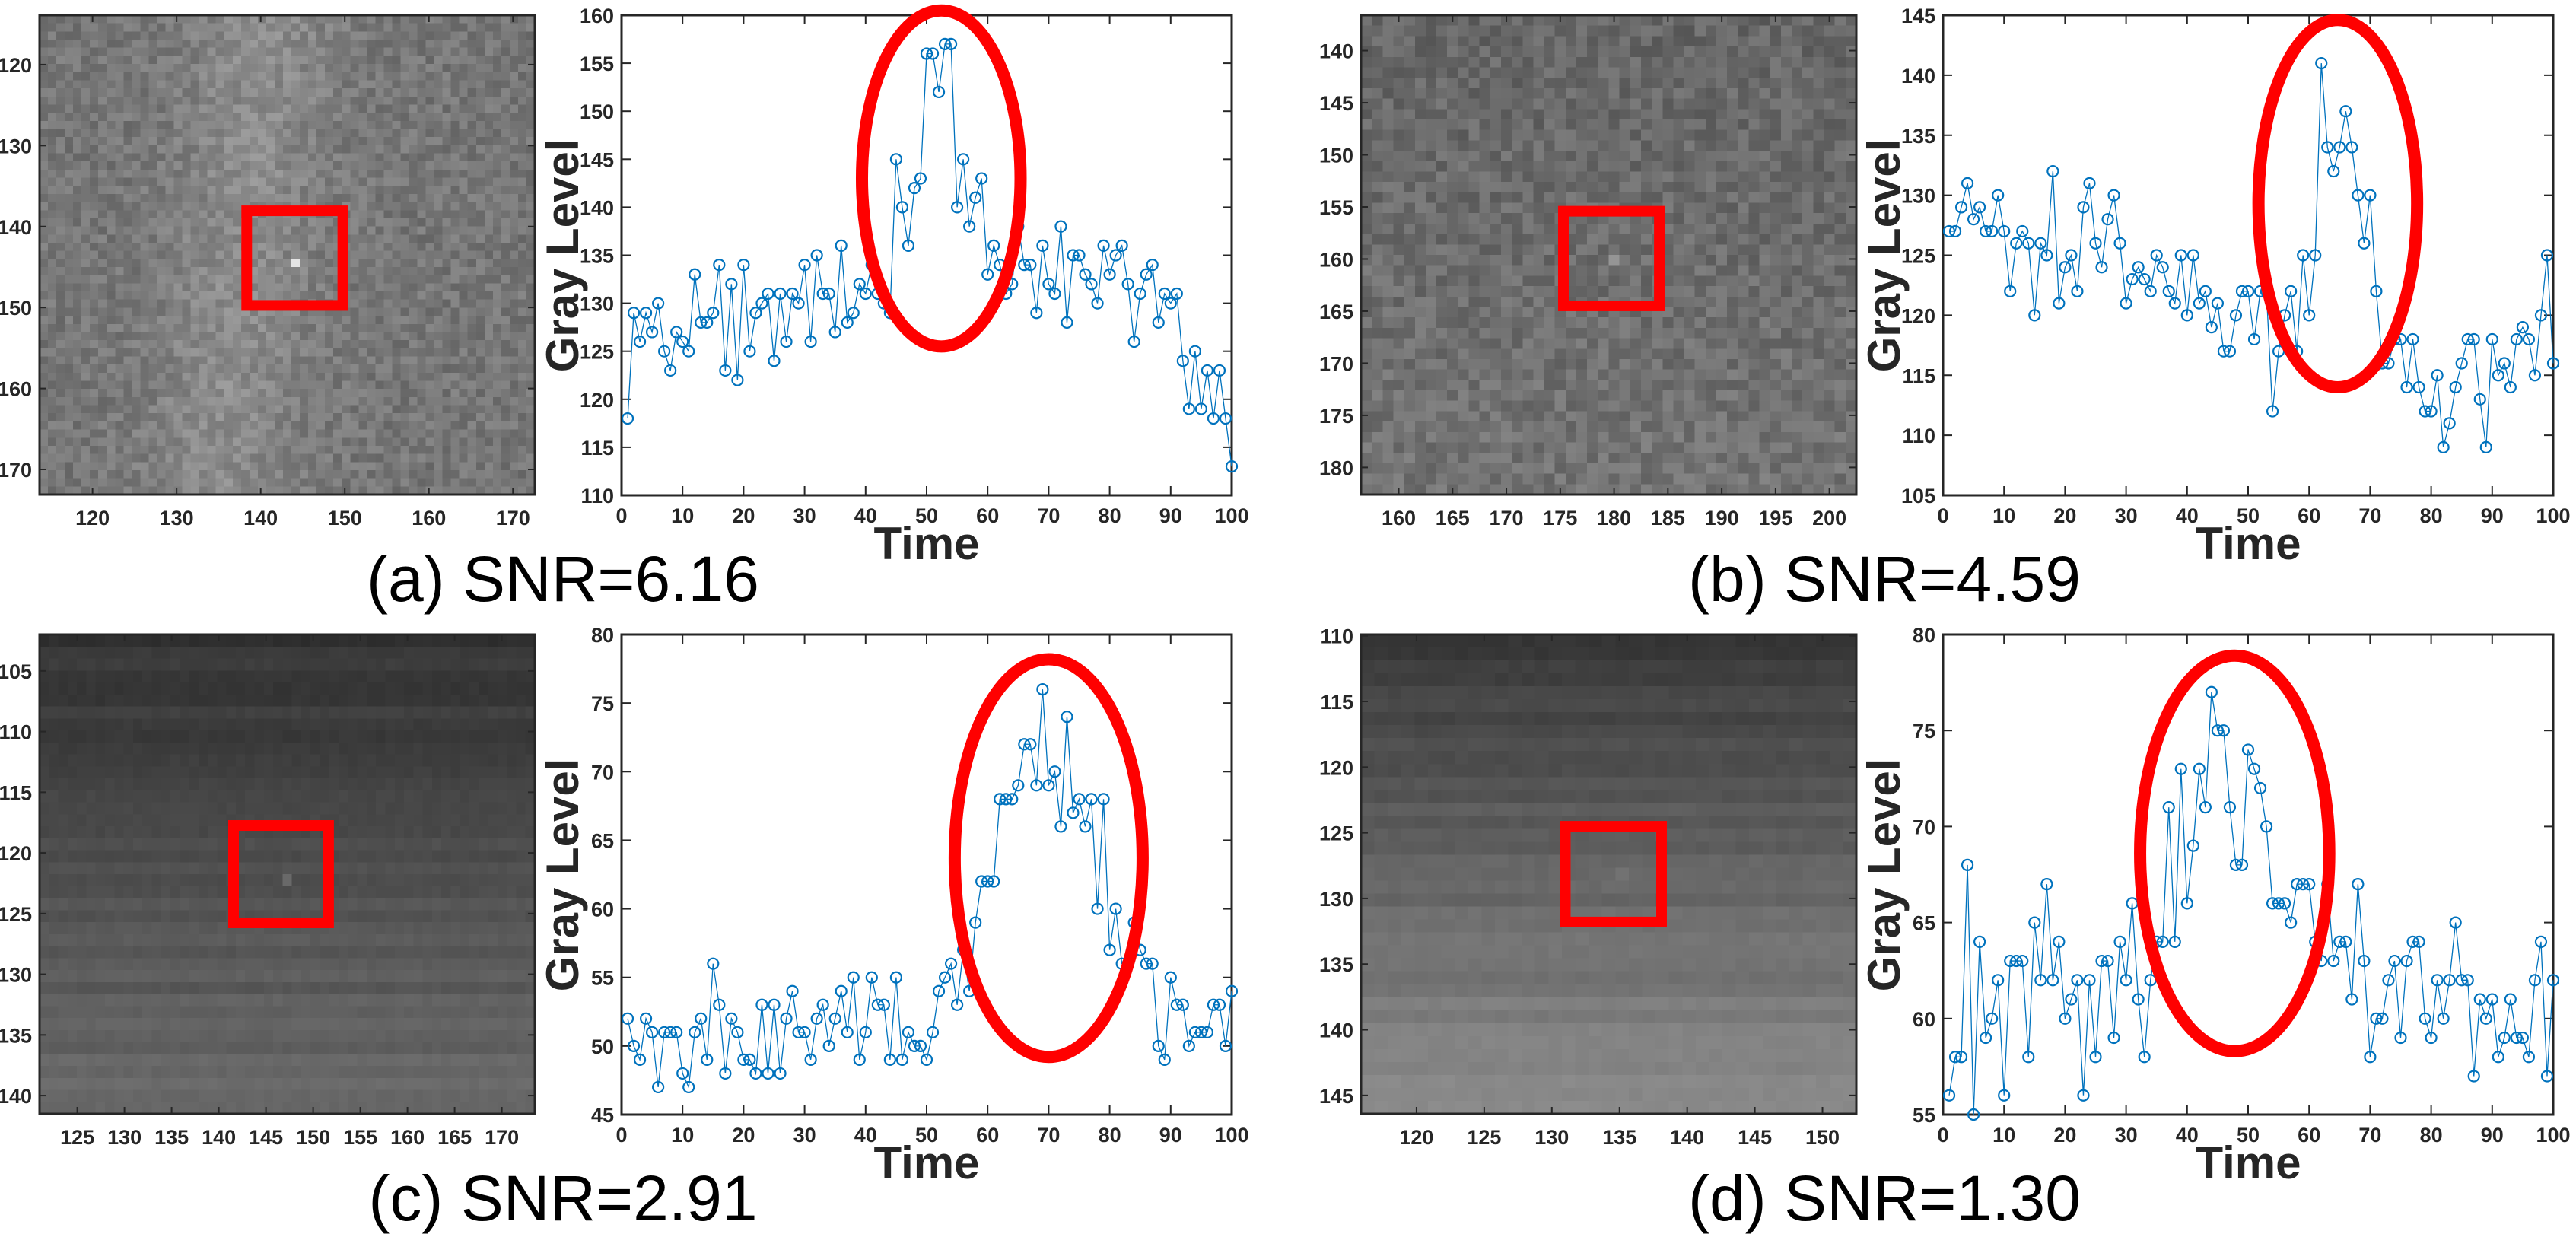 This screenshot has width=2576, height=1234. I want to click on target-box, so click(1613, 874).